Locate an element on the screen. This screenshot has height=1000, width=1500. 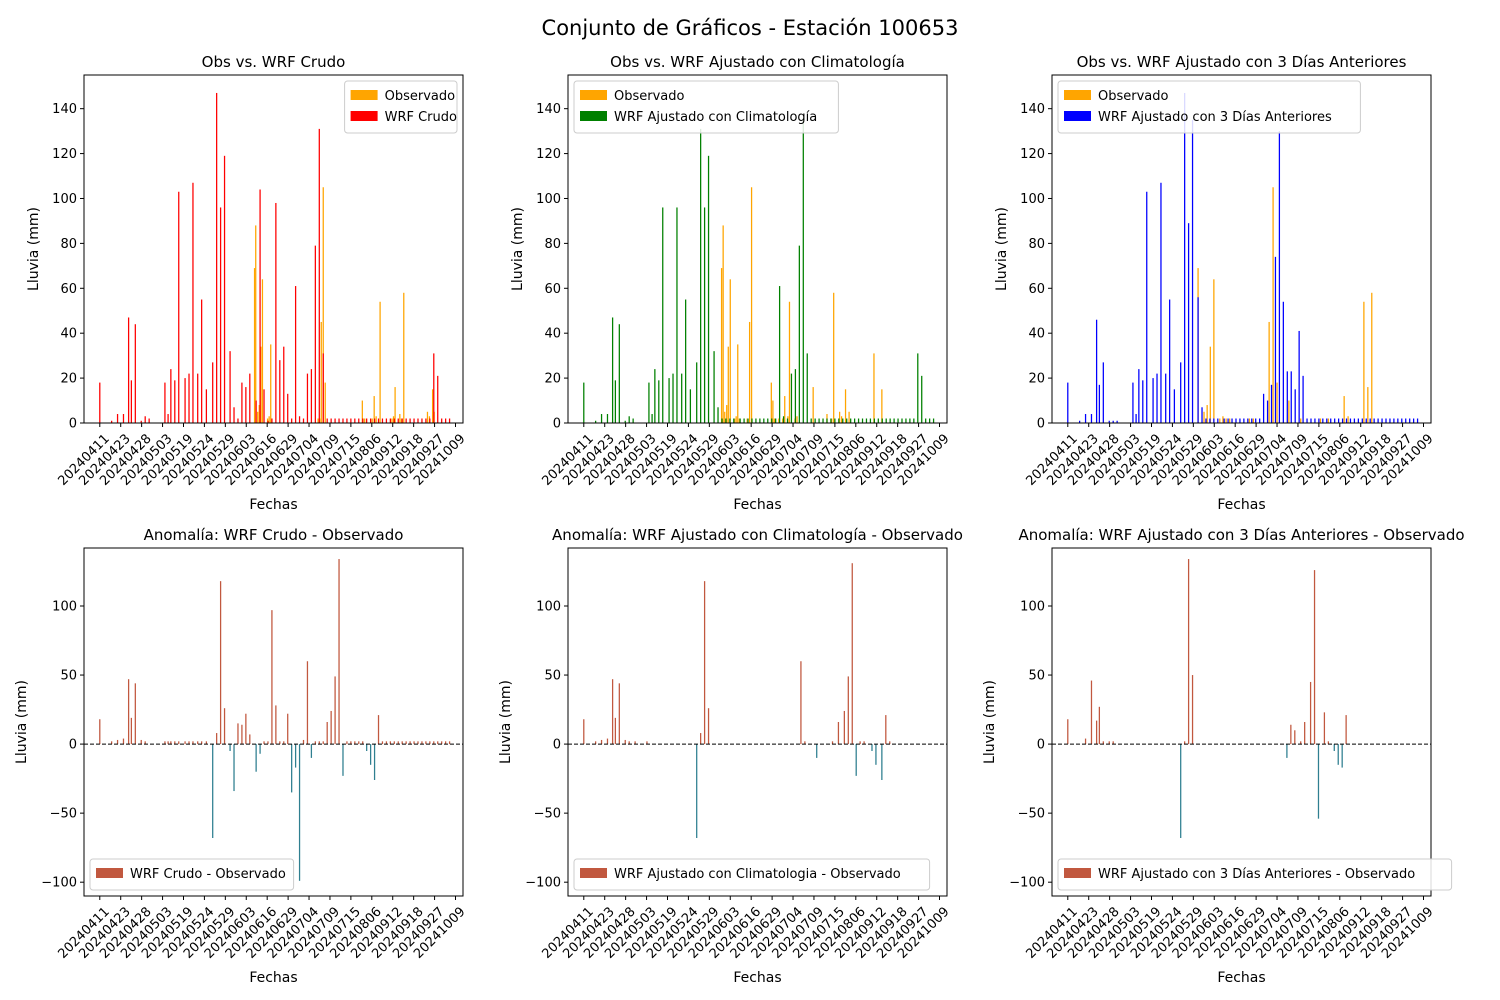
y-tick-label: 20 is located at coordinates (1036, 379).